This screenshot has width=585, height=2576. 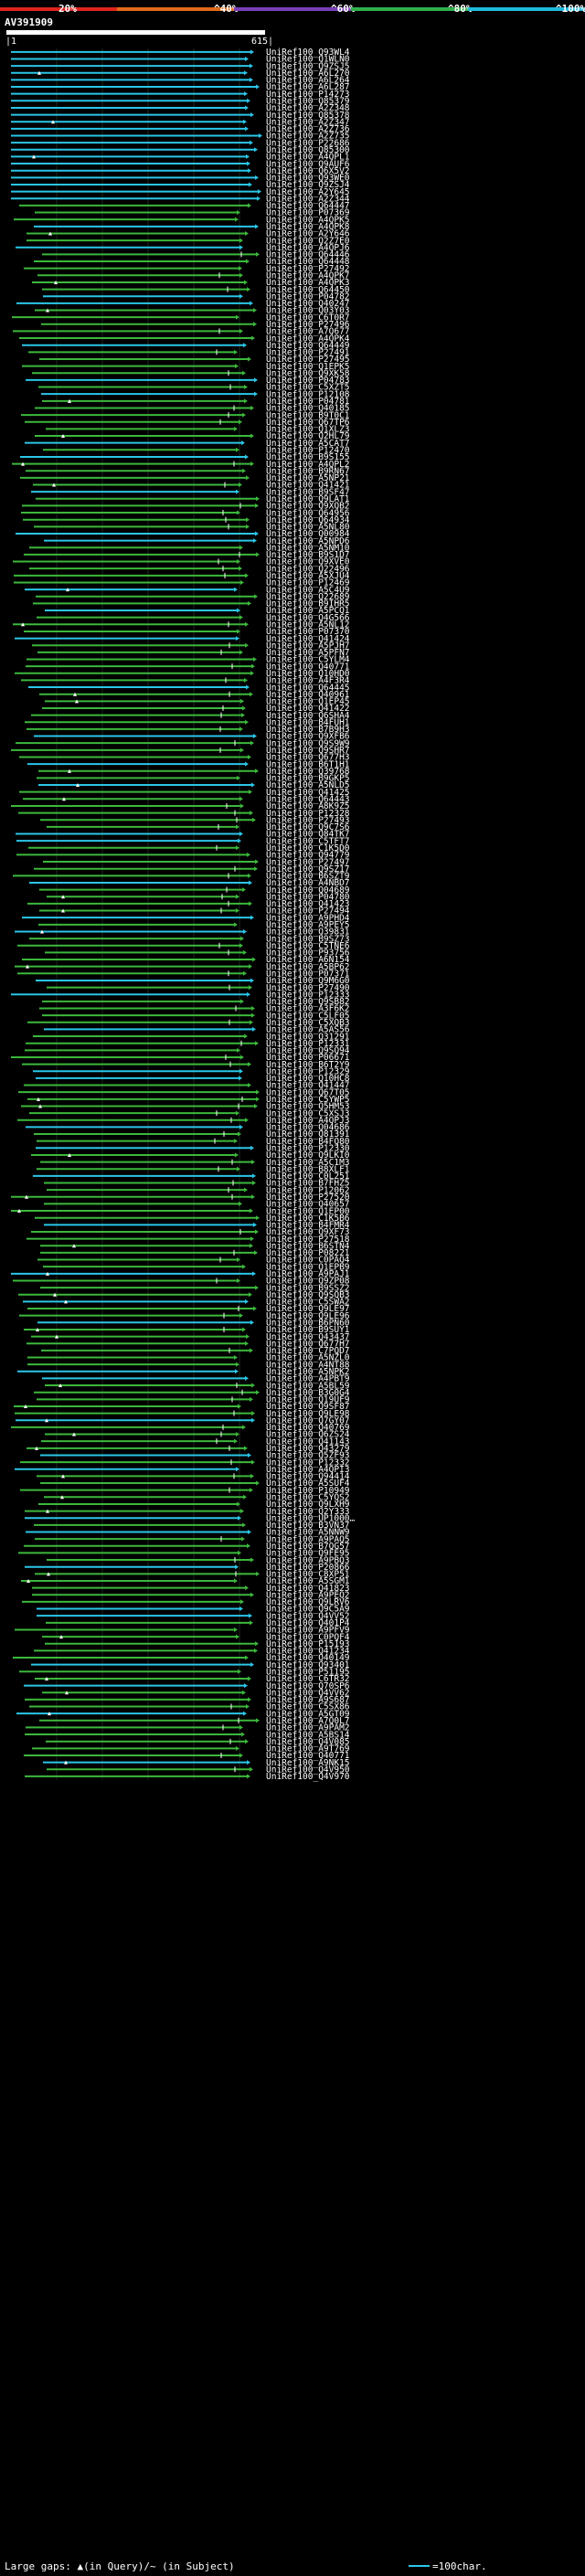 I want to click on hit-label: UniRef100_P27518, so click(x=308, y=1240).